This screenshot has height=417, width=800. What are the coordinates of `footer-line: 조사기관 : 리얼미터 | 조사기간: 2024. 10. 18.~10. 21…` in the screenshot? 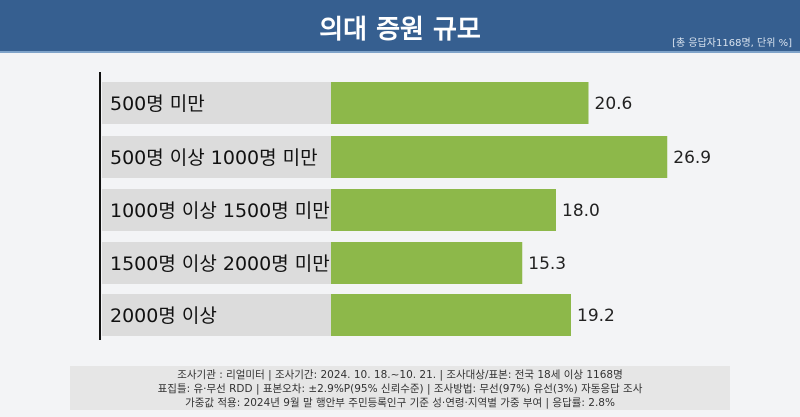 It's located at (400, 375).